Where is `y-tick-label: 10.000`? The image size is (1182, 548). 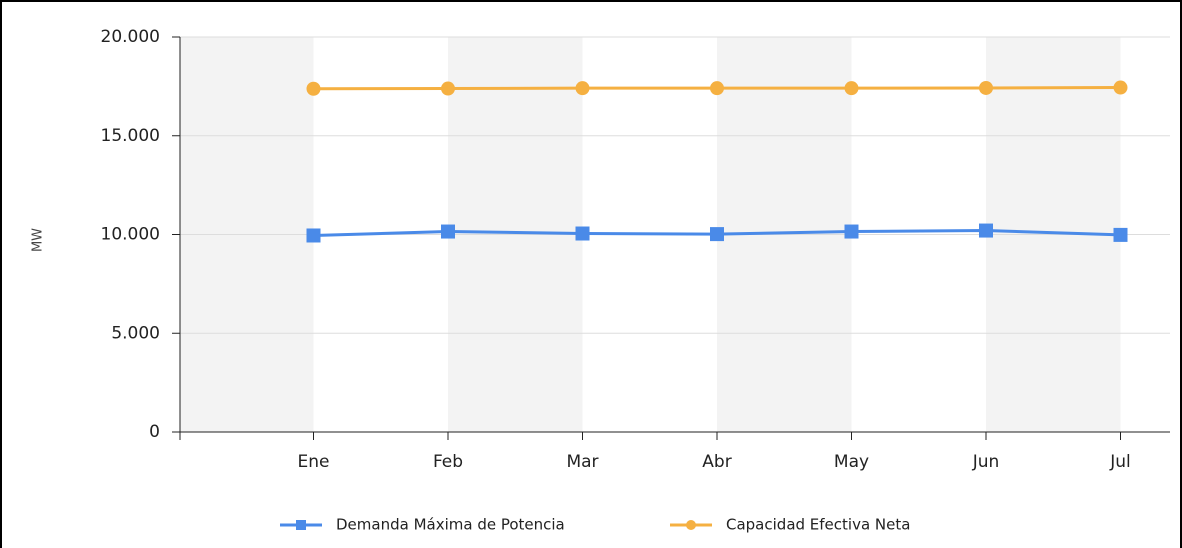
y-tick-label: 10.000 is located at coordinates (130, 235).